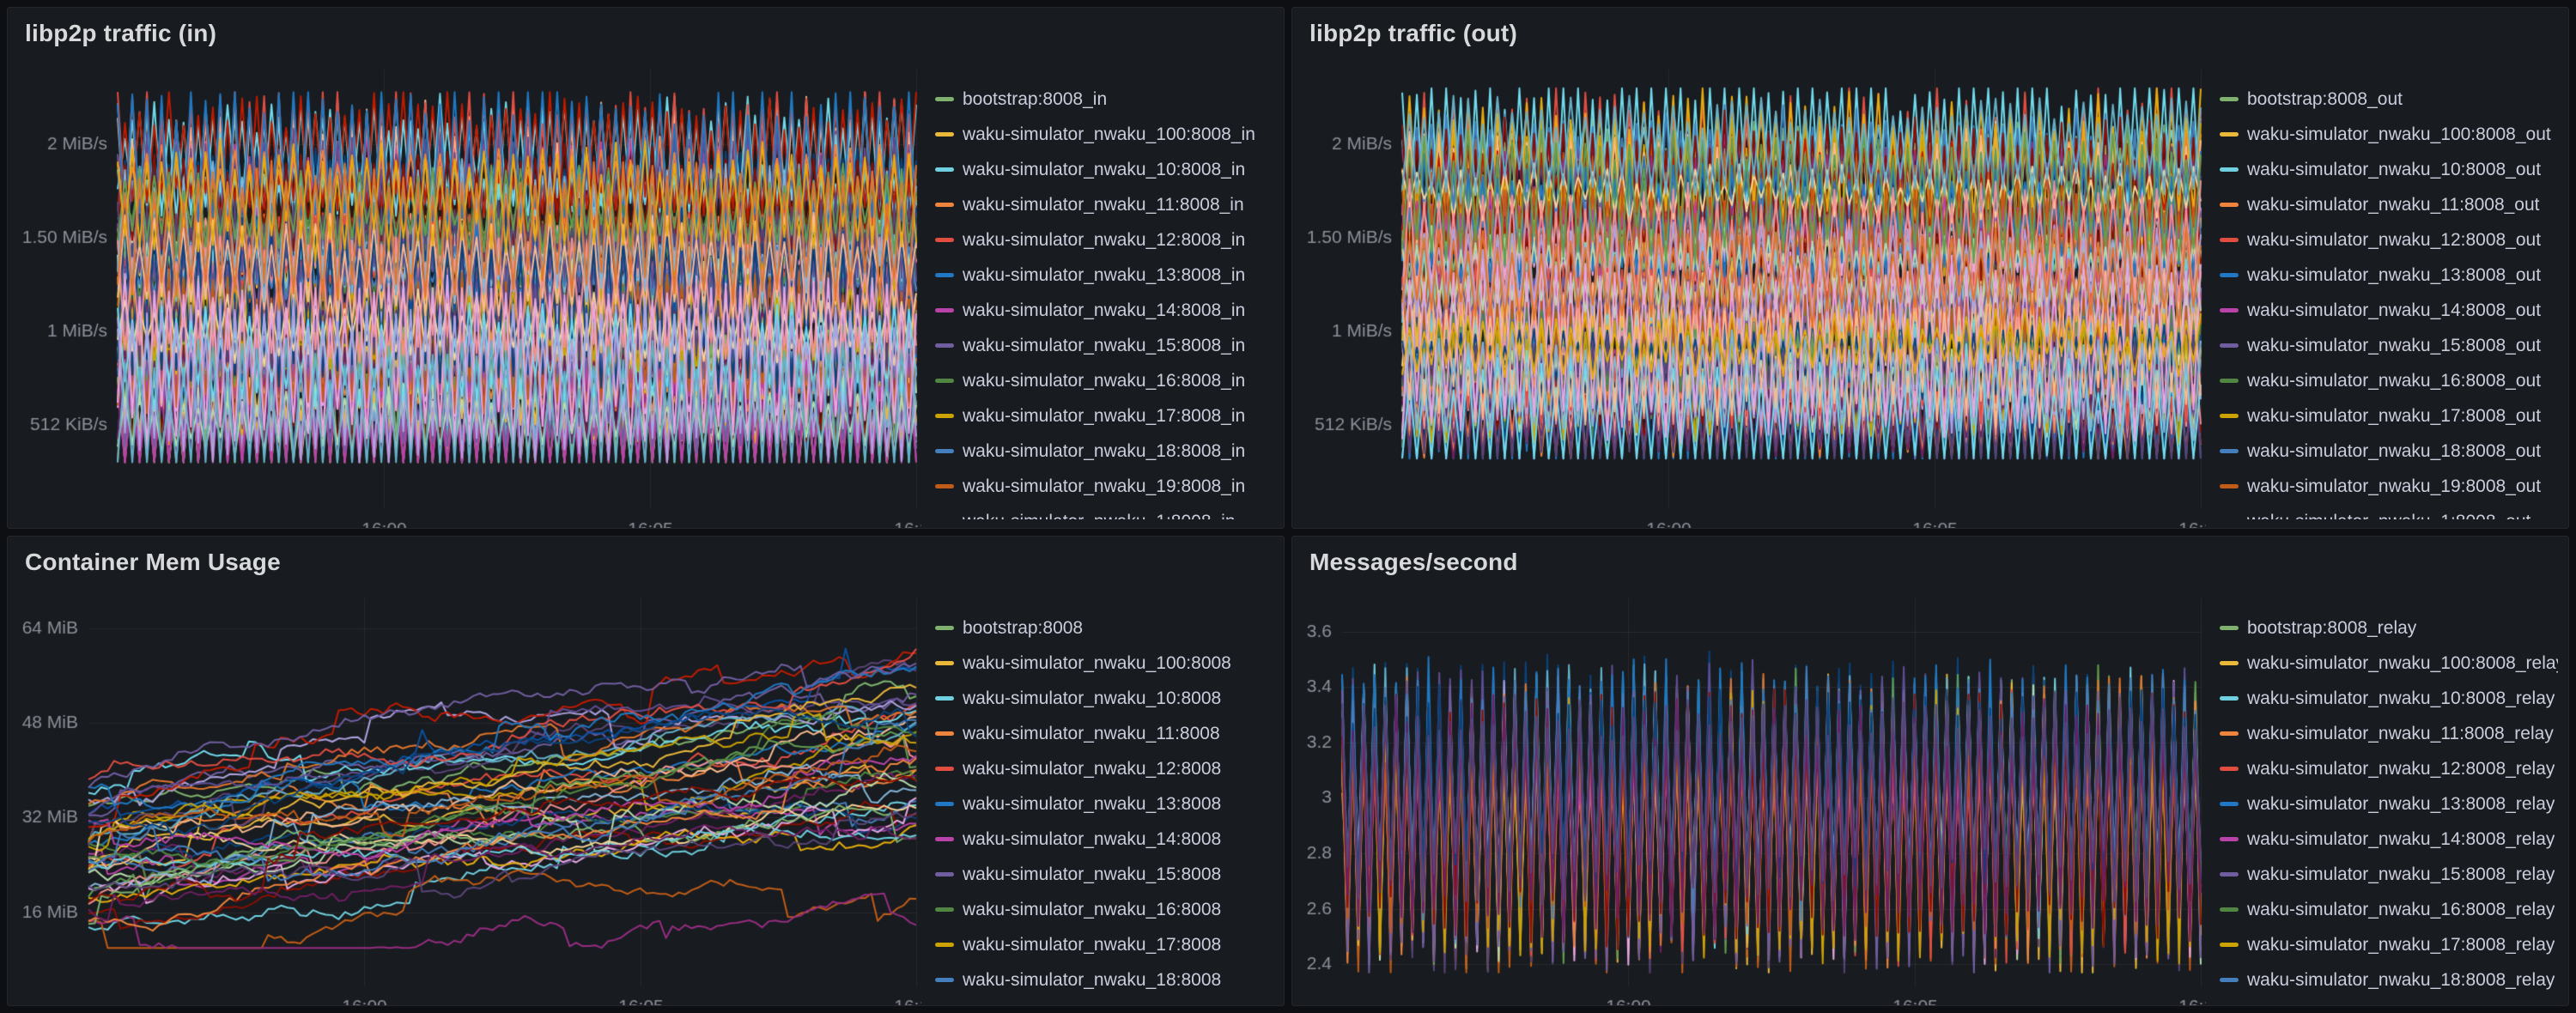 The width and height of the screenshot is (2576, 1013). Describe the element at coordinates (1104, 486) in the screenshot. I see `legend-item: waku-simulator_nwaku_19:8008_in` at that location.